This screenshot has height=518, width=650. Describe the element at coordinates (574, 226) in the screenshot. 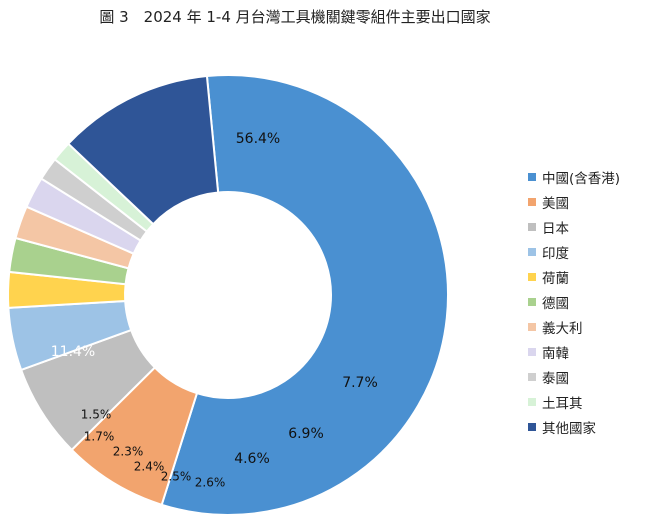

I see `legend-item-日本: 日本` at that location.